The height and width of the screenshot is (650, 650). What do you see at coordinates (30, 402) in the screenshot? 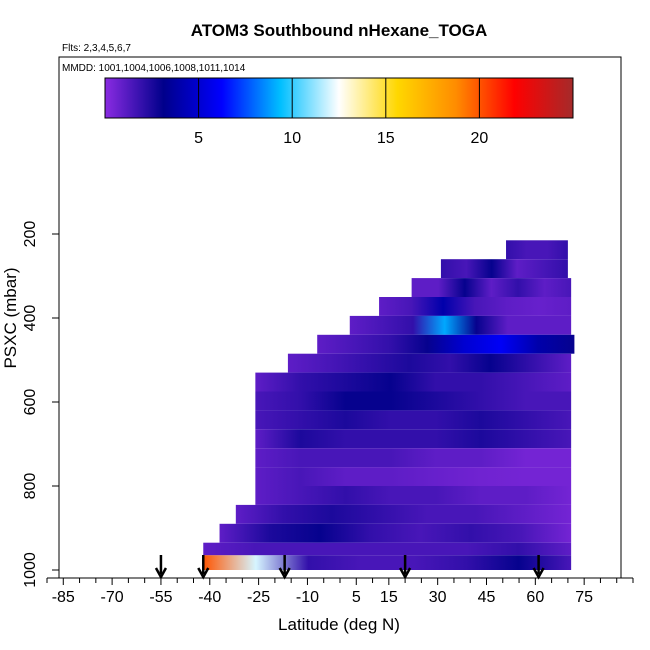
I see `y-tick-label: 600` at bounding box center [30, 402].